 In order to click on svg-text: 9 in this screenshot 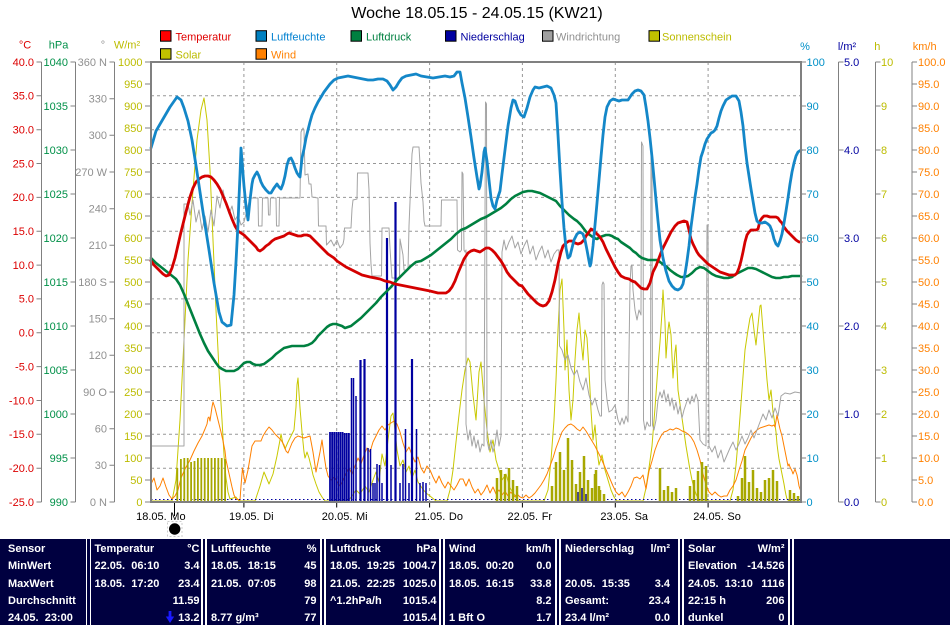, I will do `click(884, 107)`.